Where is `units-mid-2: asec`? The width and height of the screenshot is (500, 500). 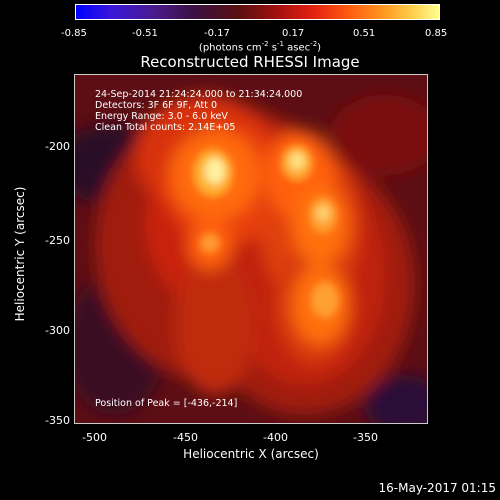
units-mid-2: asec is located at coordinates (297, 48).